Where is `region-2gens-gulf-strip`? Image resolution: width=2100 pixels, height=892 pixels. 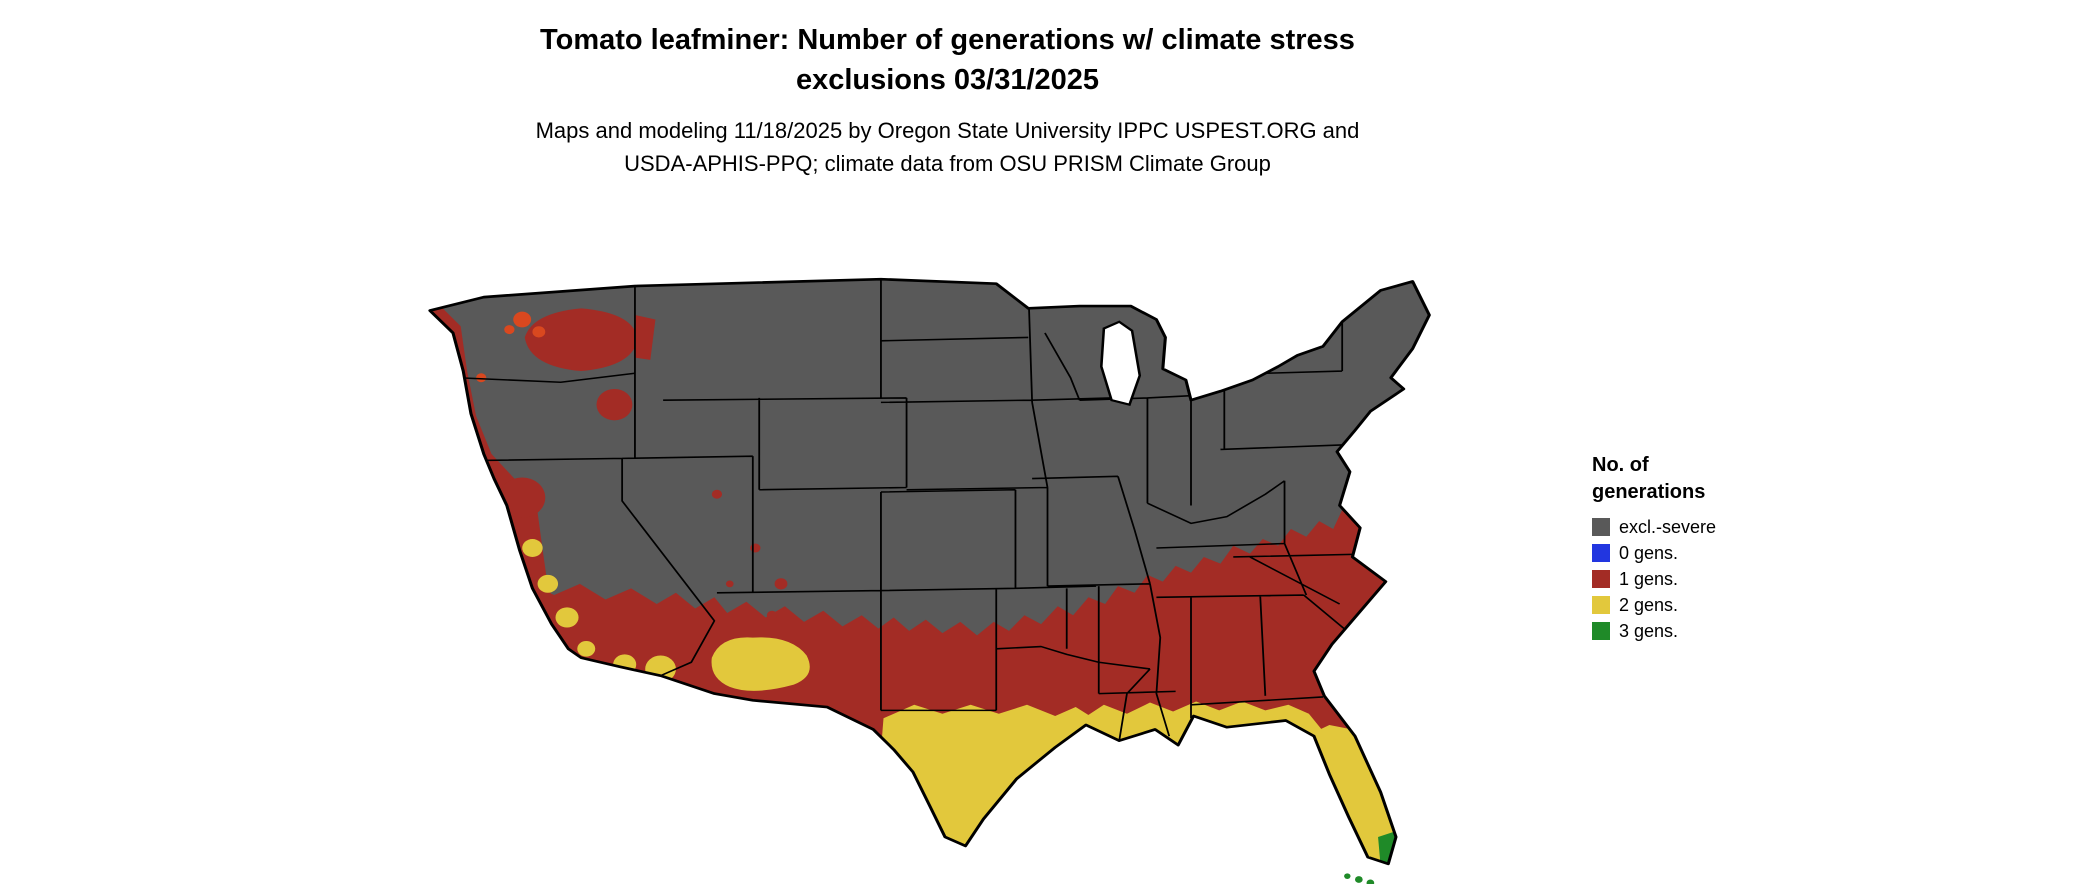
region-2gens-gulf-strip is located at coordinates (1197, 745).